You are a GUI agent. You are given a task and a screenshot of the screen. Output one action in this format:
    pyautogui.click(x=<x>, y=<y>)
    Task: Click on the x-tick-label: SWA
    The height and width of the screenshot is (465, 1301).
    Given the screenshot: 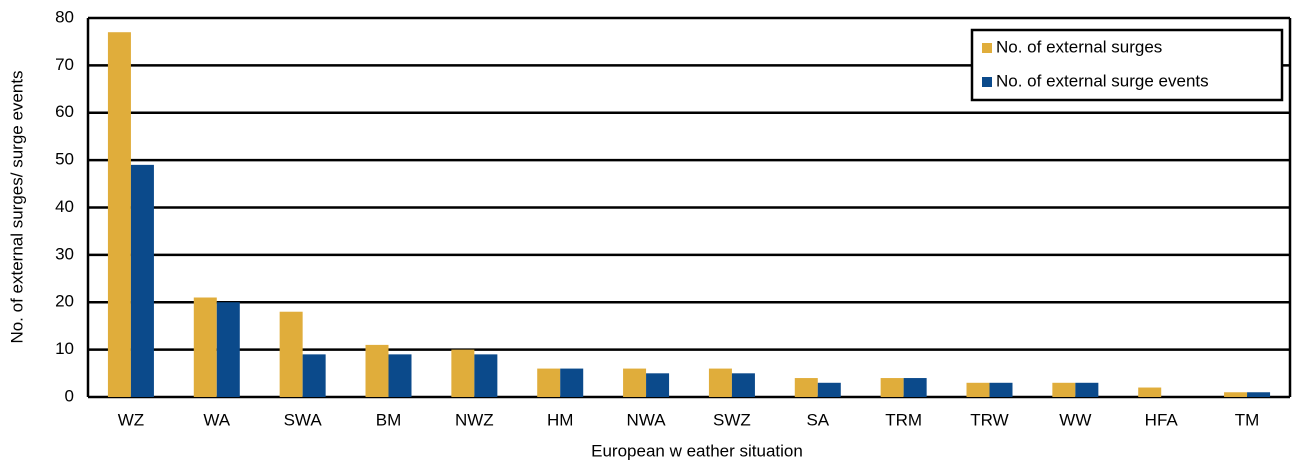 What is the action you would take?
    pyautogui.click(x=303, y=419)
    